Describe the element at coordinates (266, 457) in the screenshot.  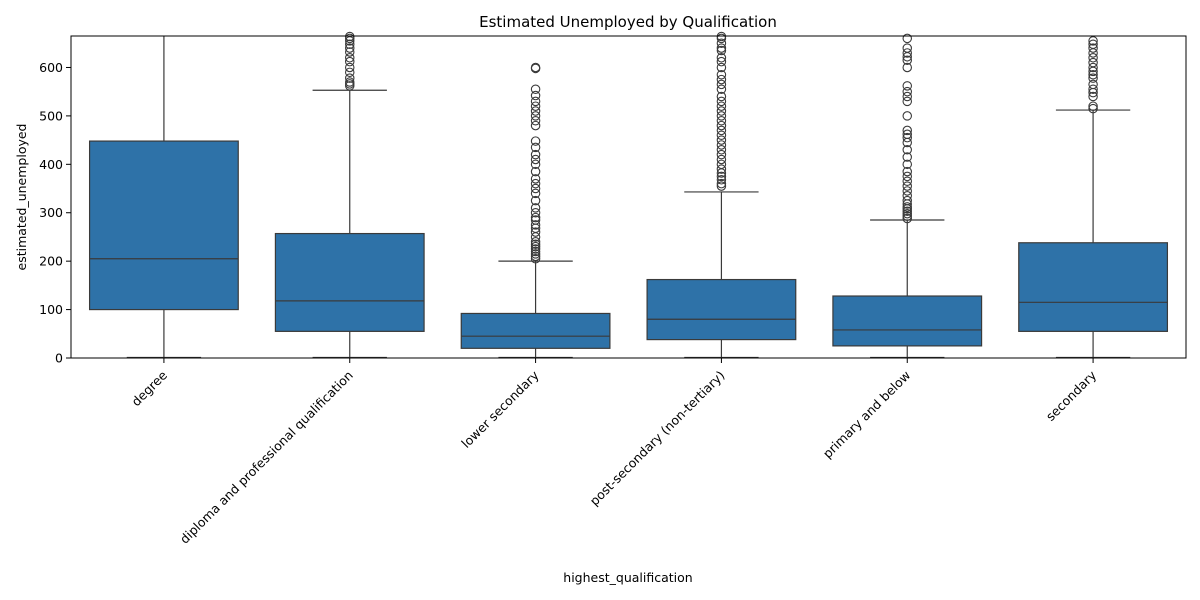
I see `x-tick-label: diploma and professional qualification` at that location.